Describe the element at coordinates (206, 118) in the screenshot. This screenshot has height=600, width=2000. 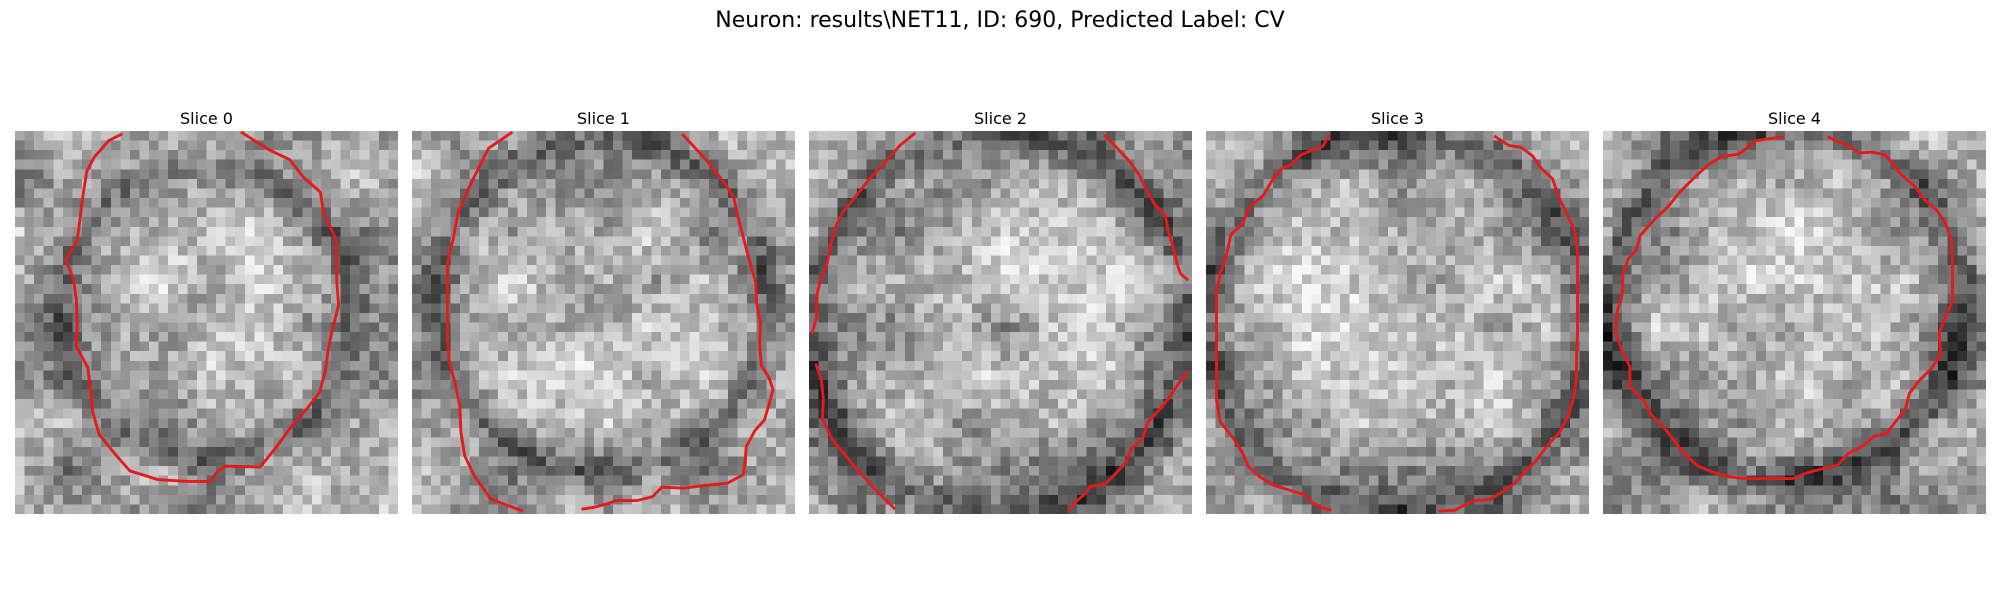
I see `slice-title-0: Slice 0` at that location.